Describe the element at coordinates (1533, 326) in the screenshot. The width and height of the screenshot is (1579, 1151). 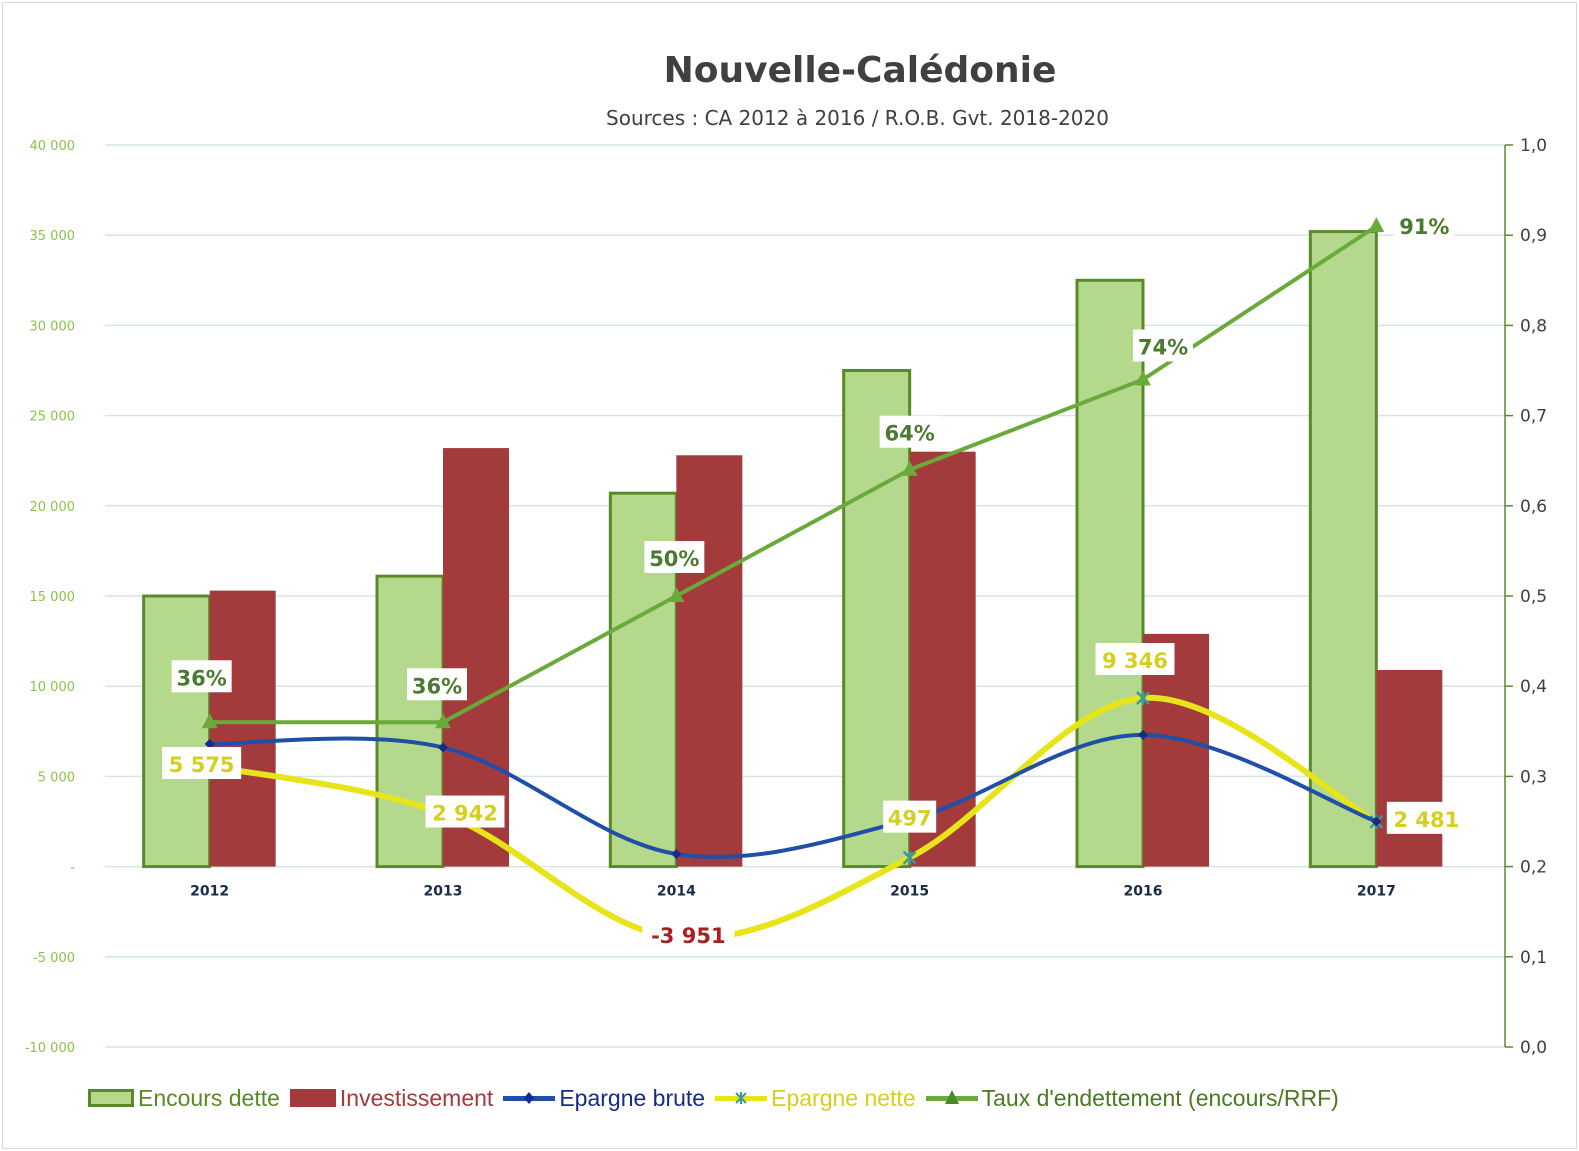
I see `right-tick-label: 0,8` at that location.